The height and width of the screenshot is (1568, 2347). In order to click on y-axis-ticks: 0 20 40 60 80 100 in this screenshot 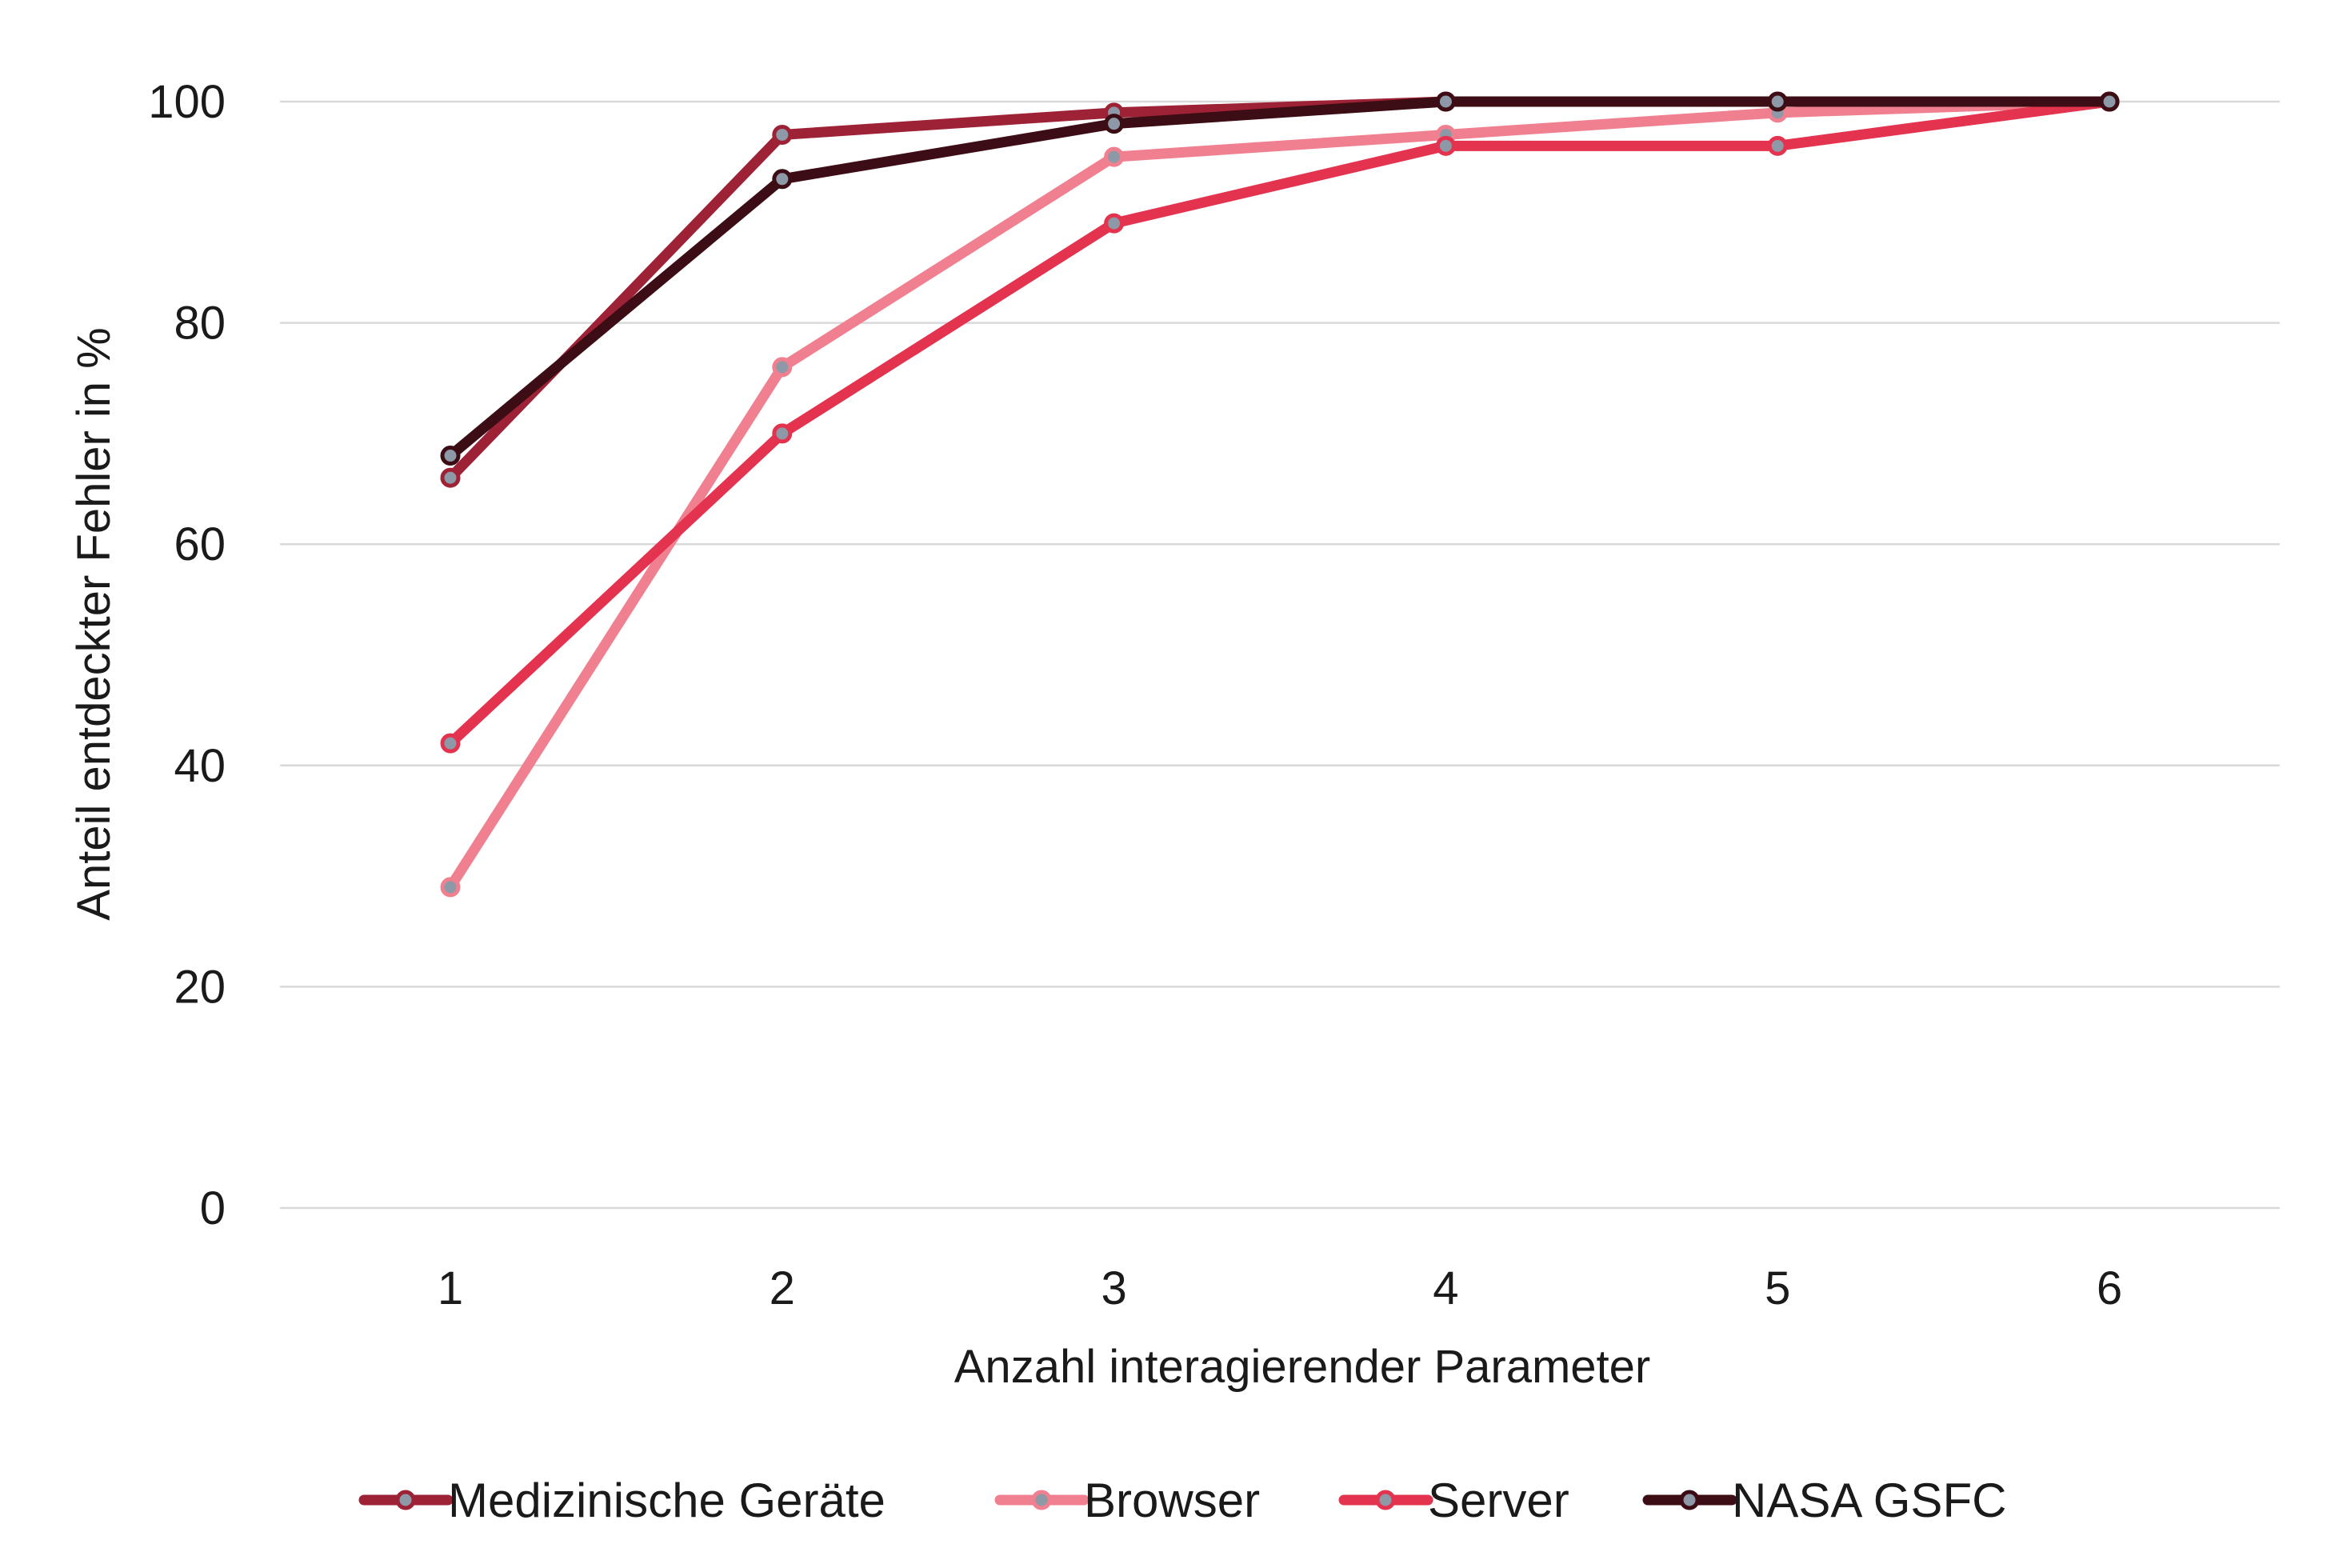, I will do `click(187, 655)`.